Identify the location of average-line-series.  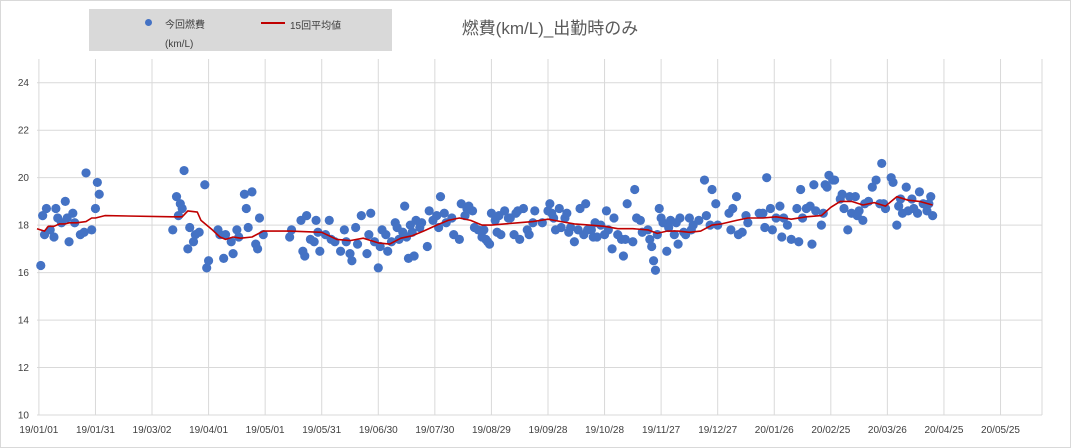
(484, 220).